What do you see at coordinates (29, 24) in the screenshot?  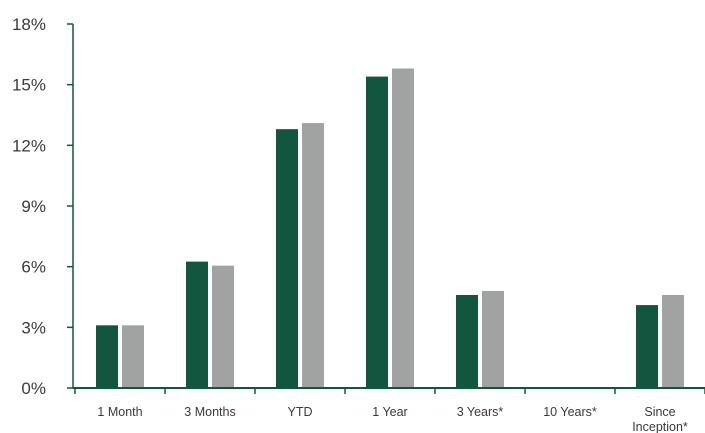 I see `y-tick-label: 18%` at bounding box center [29, 24].